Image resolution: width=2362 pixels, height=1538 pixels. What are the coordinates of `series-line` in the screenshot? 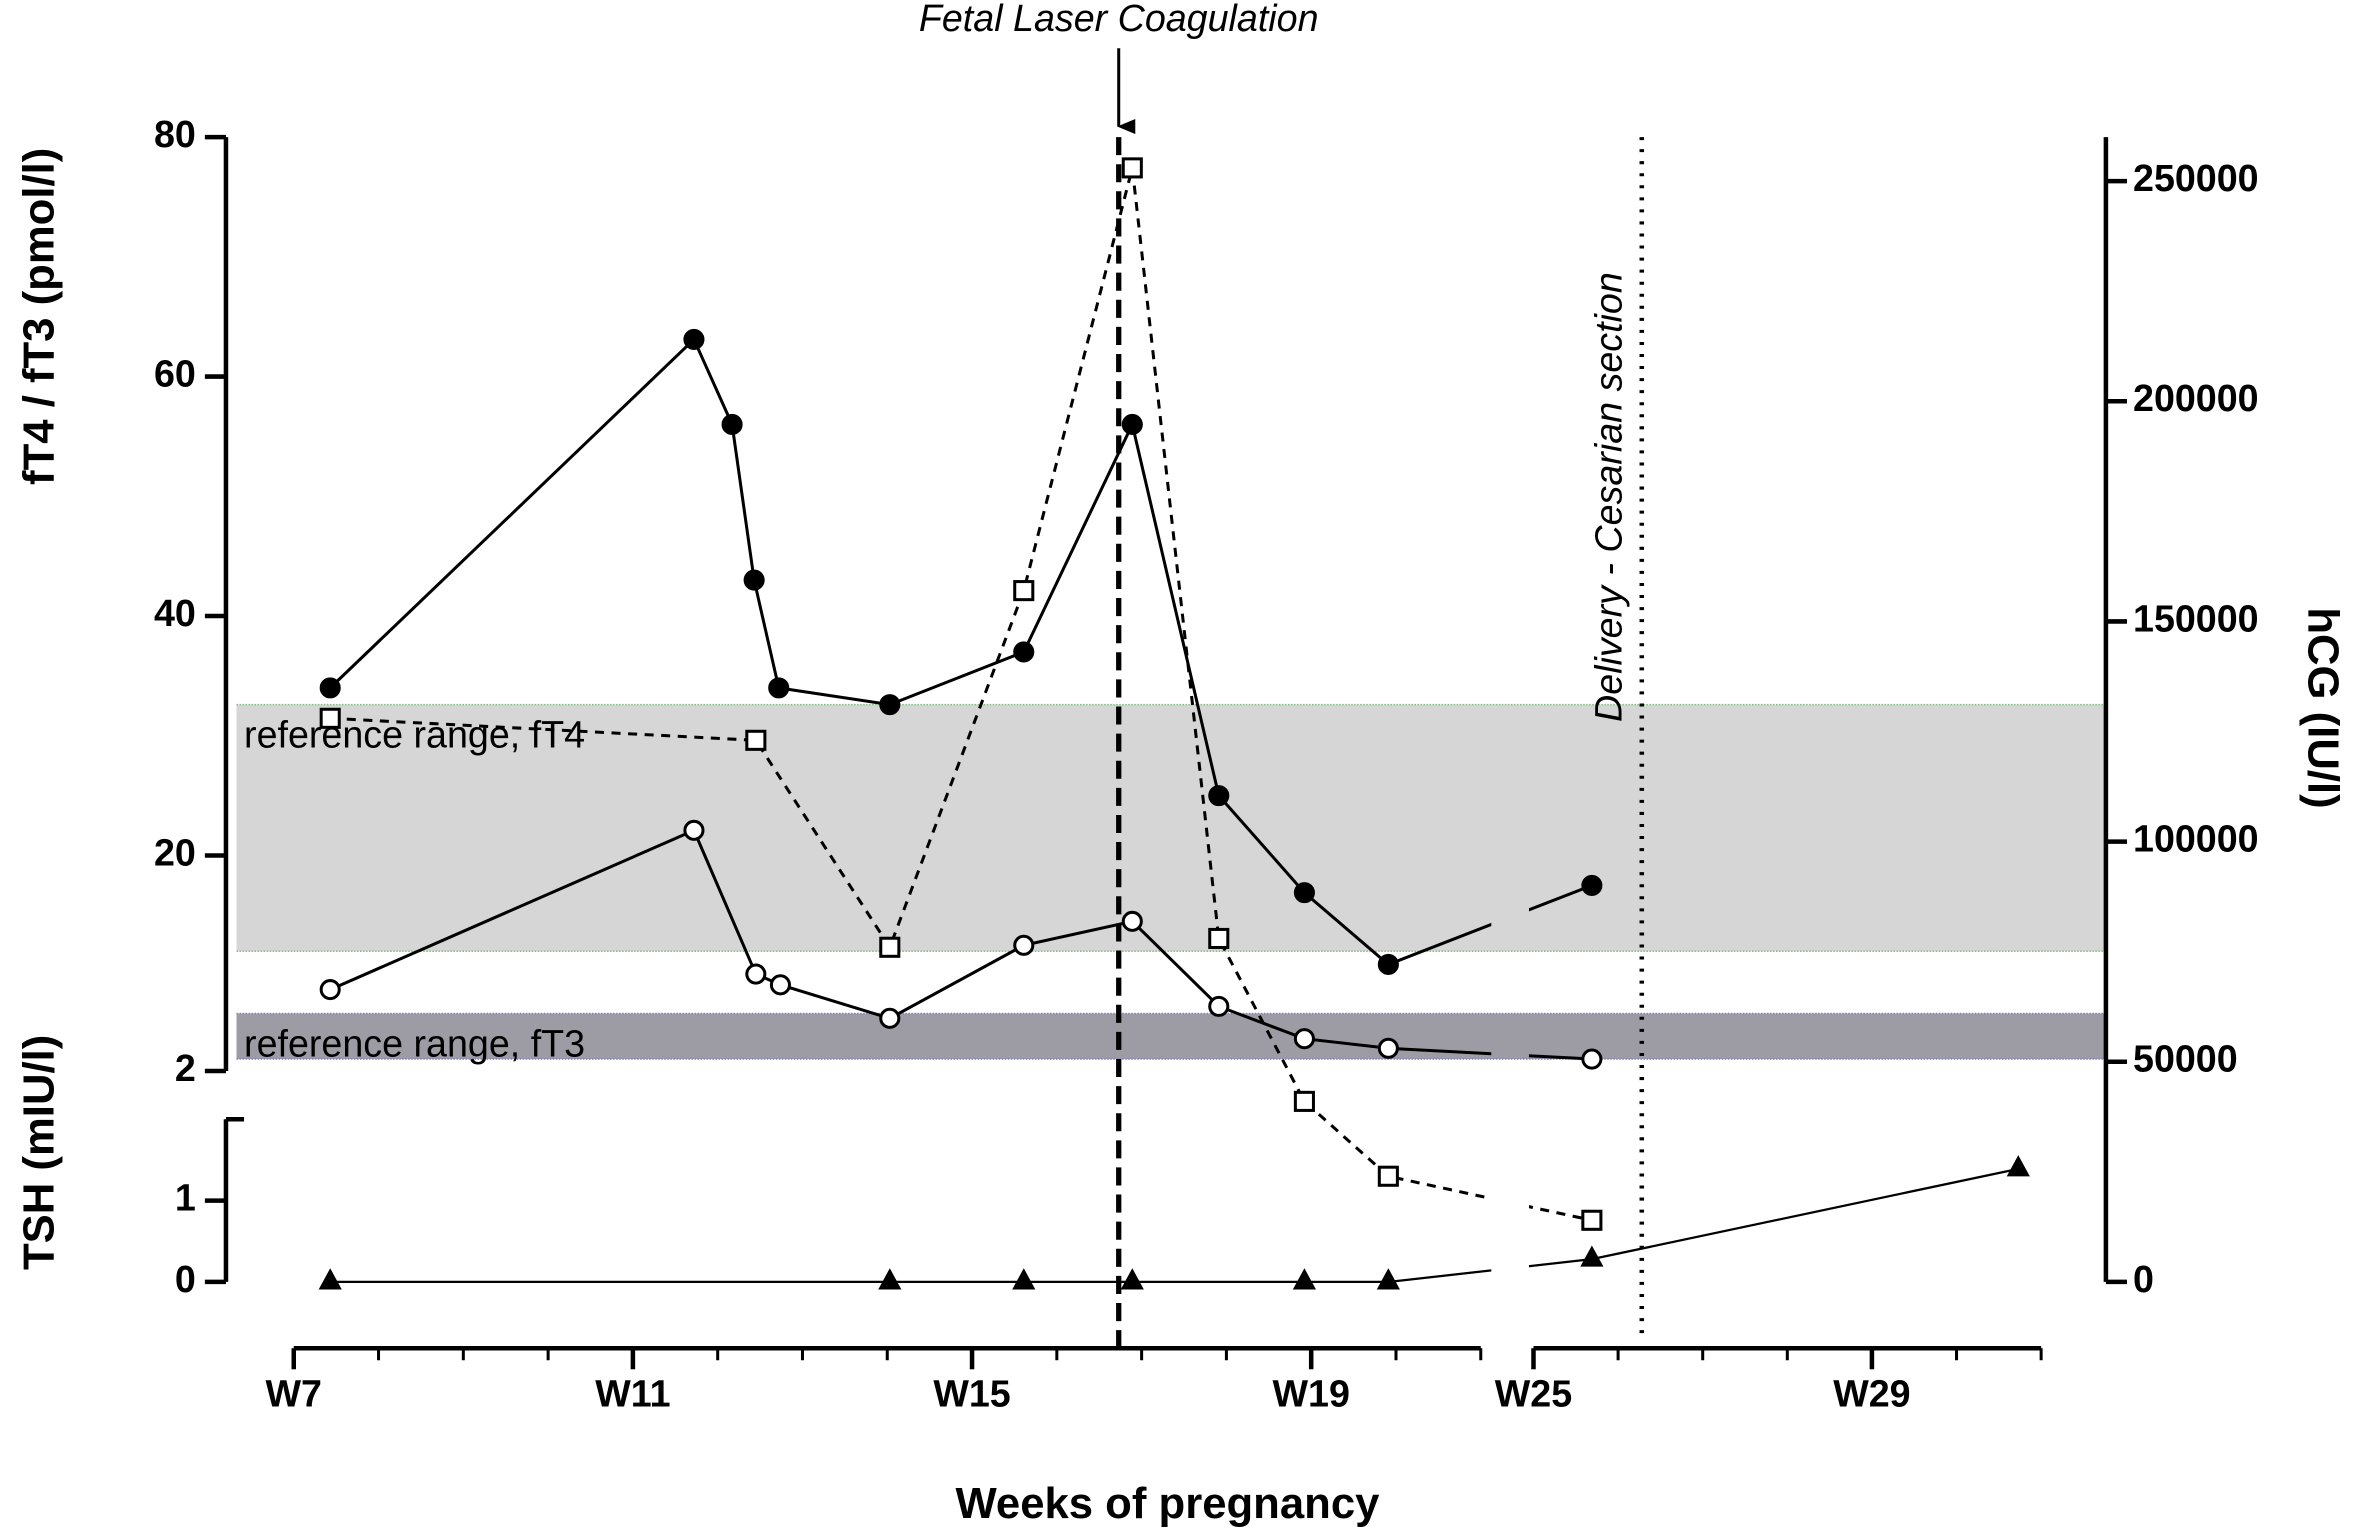 It's located at (1174, 1225).